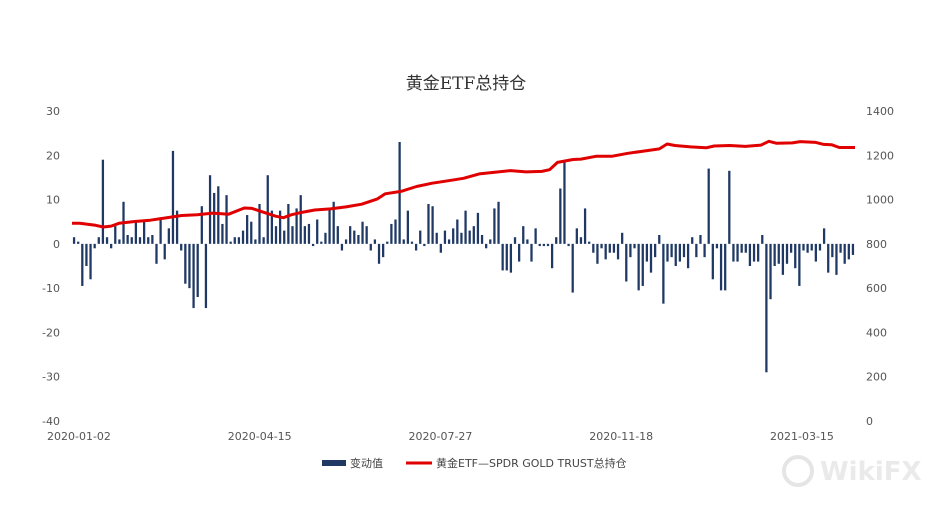  I want to click on right-tick-label: 200, so click(876, 377).